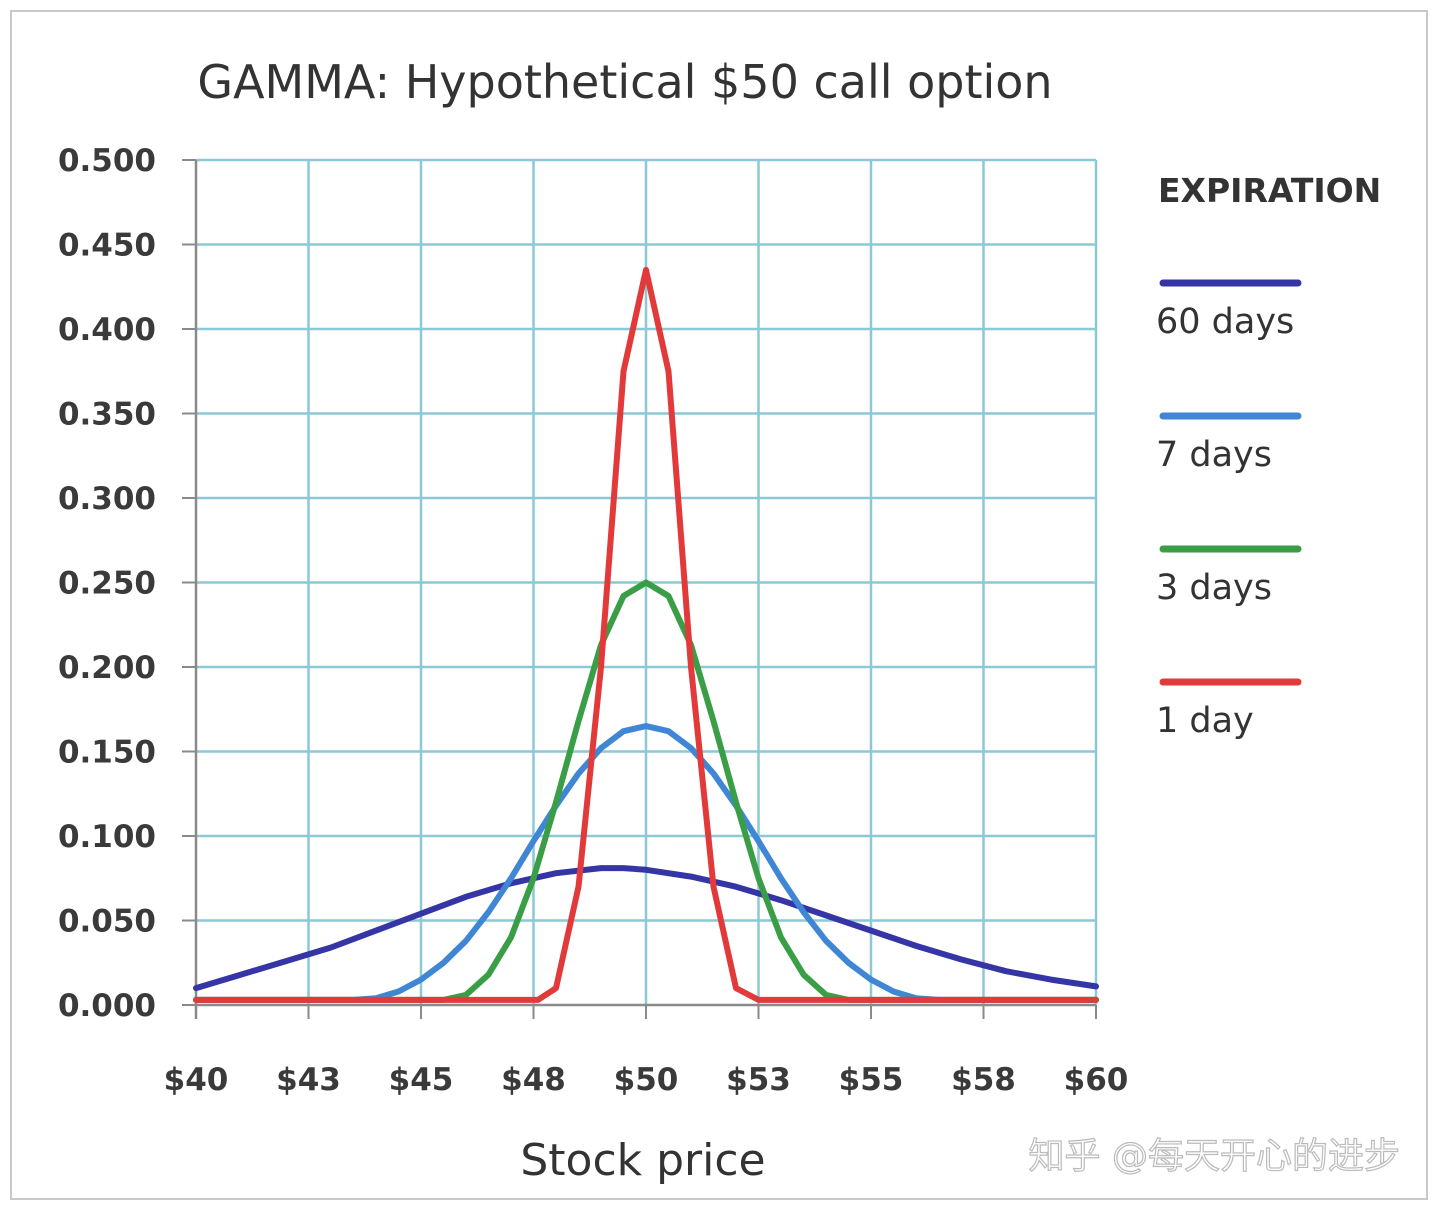  I want to click on chart-title: GAMMA: Hypothetical $50 call option, so click(624, 82).